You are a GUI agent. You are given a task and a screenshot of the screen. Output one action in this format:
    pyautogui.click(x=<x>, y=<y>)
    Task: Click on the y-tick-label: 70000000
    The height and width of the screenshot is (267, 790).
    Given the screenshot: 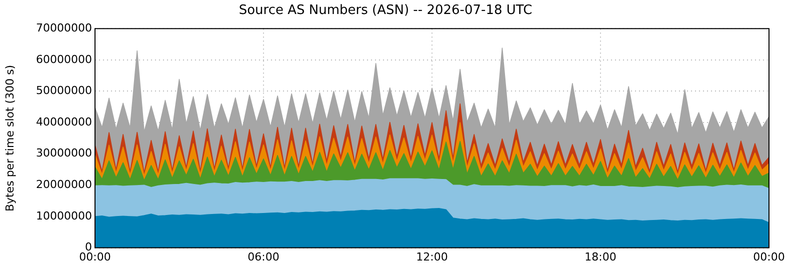 What is the action you would take?
    pyautogui.click(x=64, y=27)
    